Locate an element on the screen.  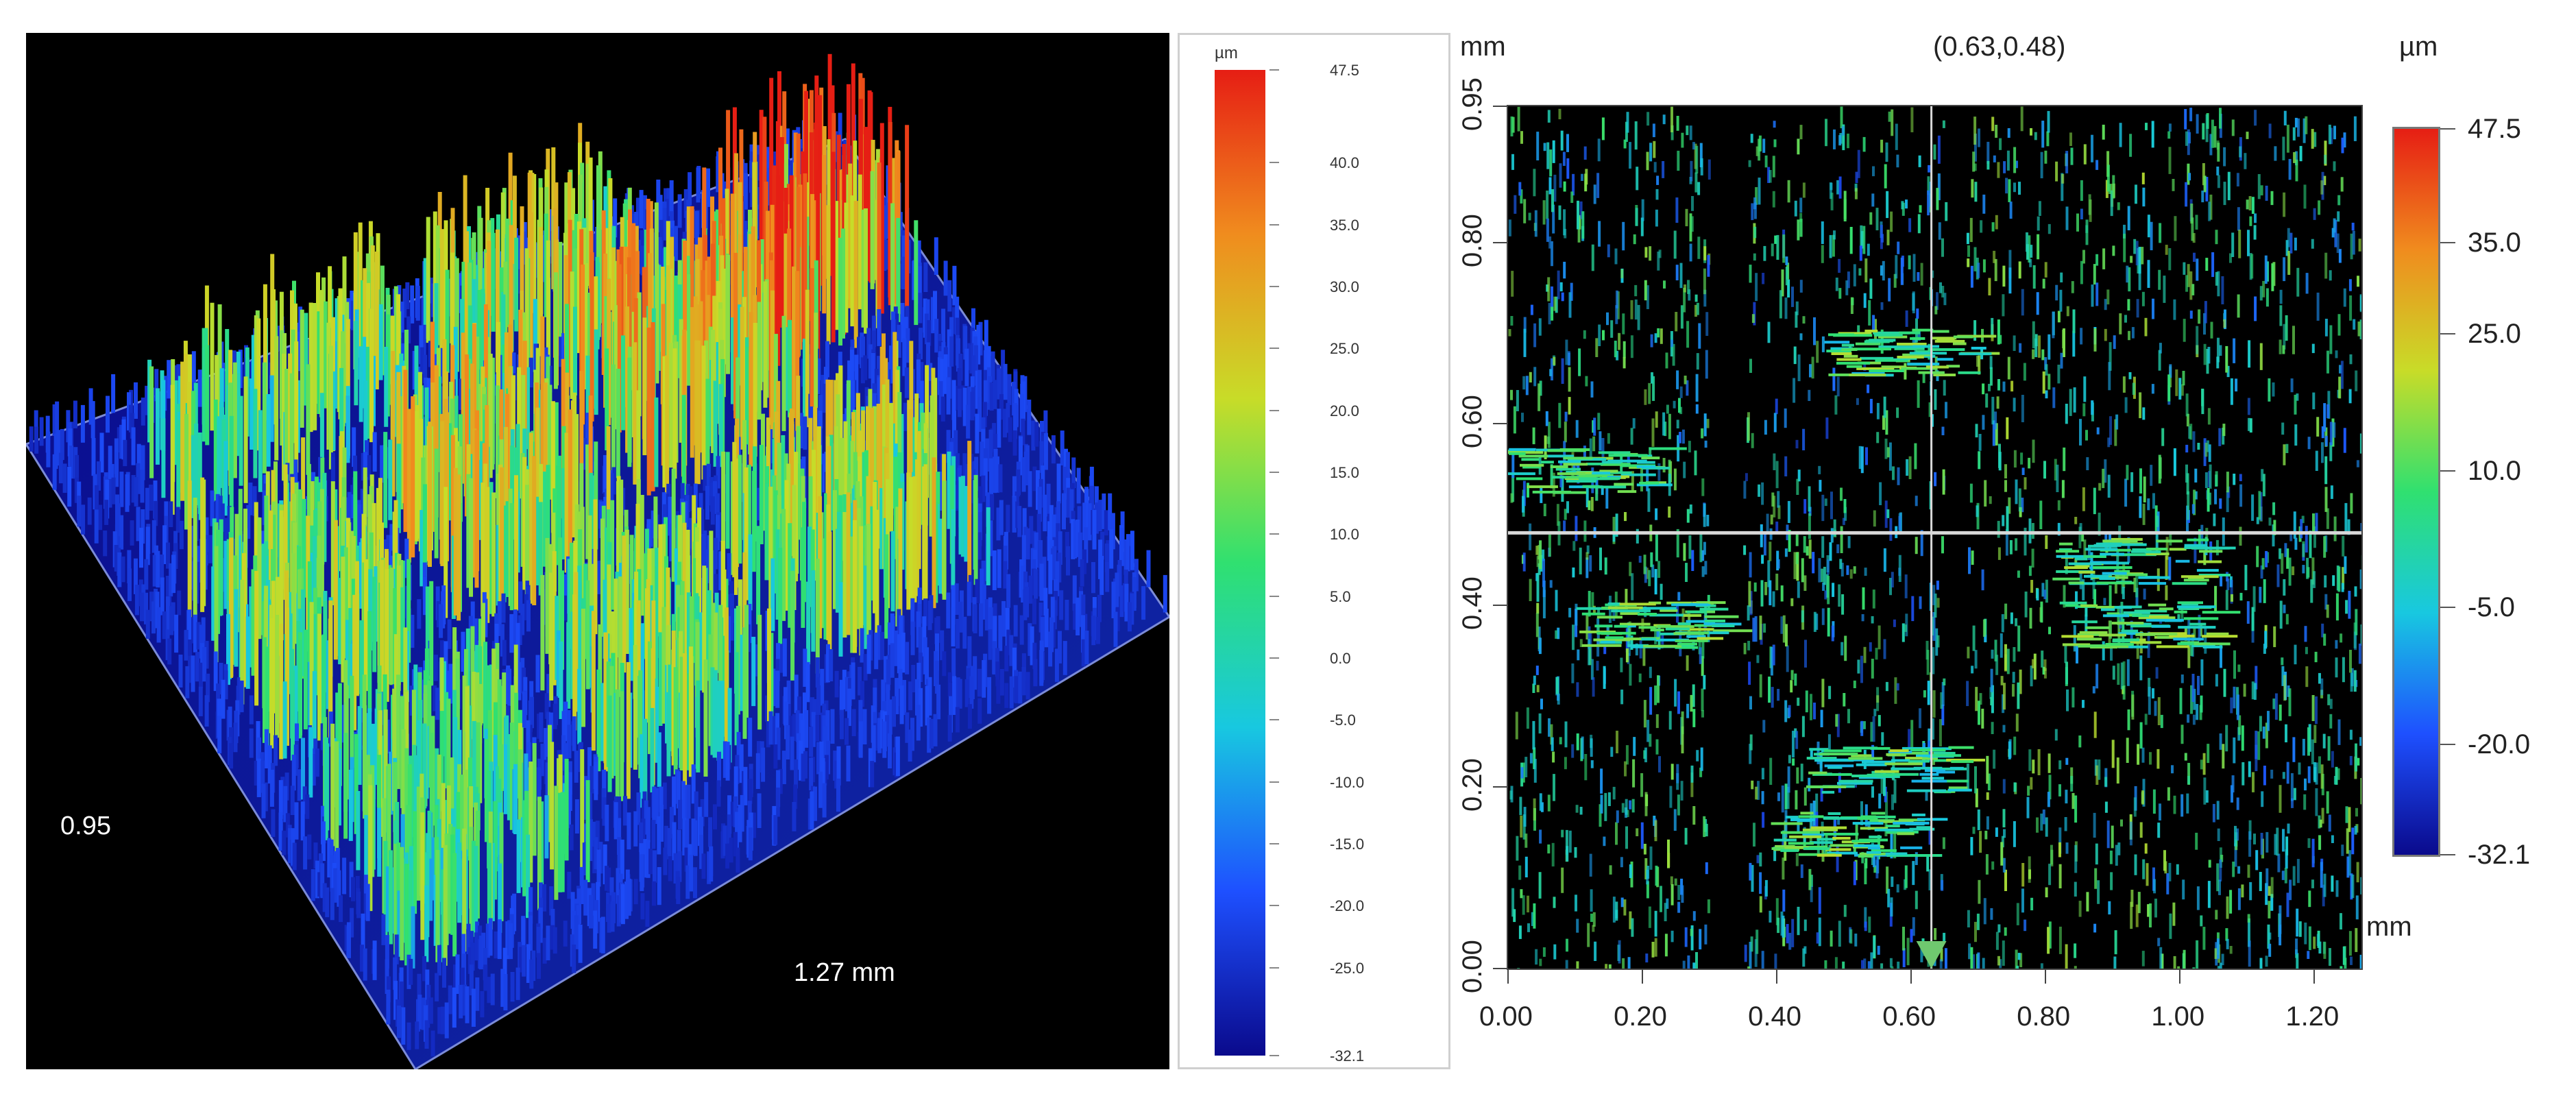
colorbar-tick-label: -15.0 is located at coordinates (1347, 844).